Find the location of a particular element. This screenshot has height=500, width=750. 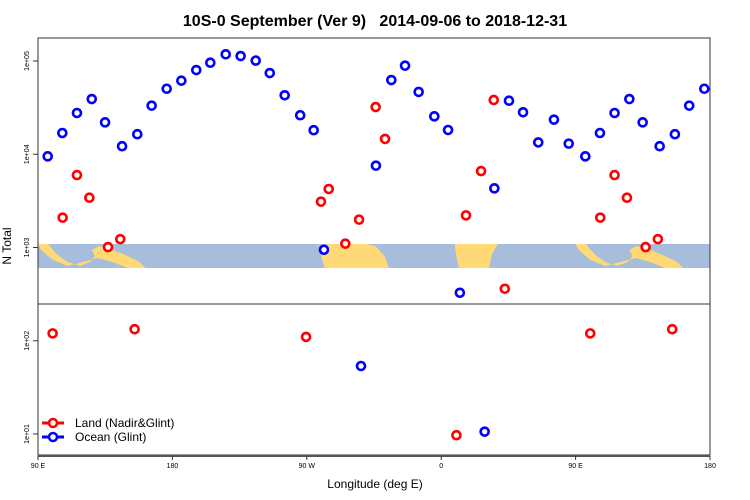

legend-ocean-label: Ocean (Glint) is located at coordinates (110, 437).